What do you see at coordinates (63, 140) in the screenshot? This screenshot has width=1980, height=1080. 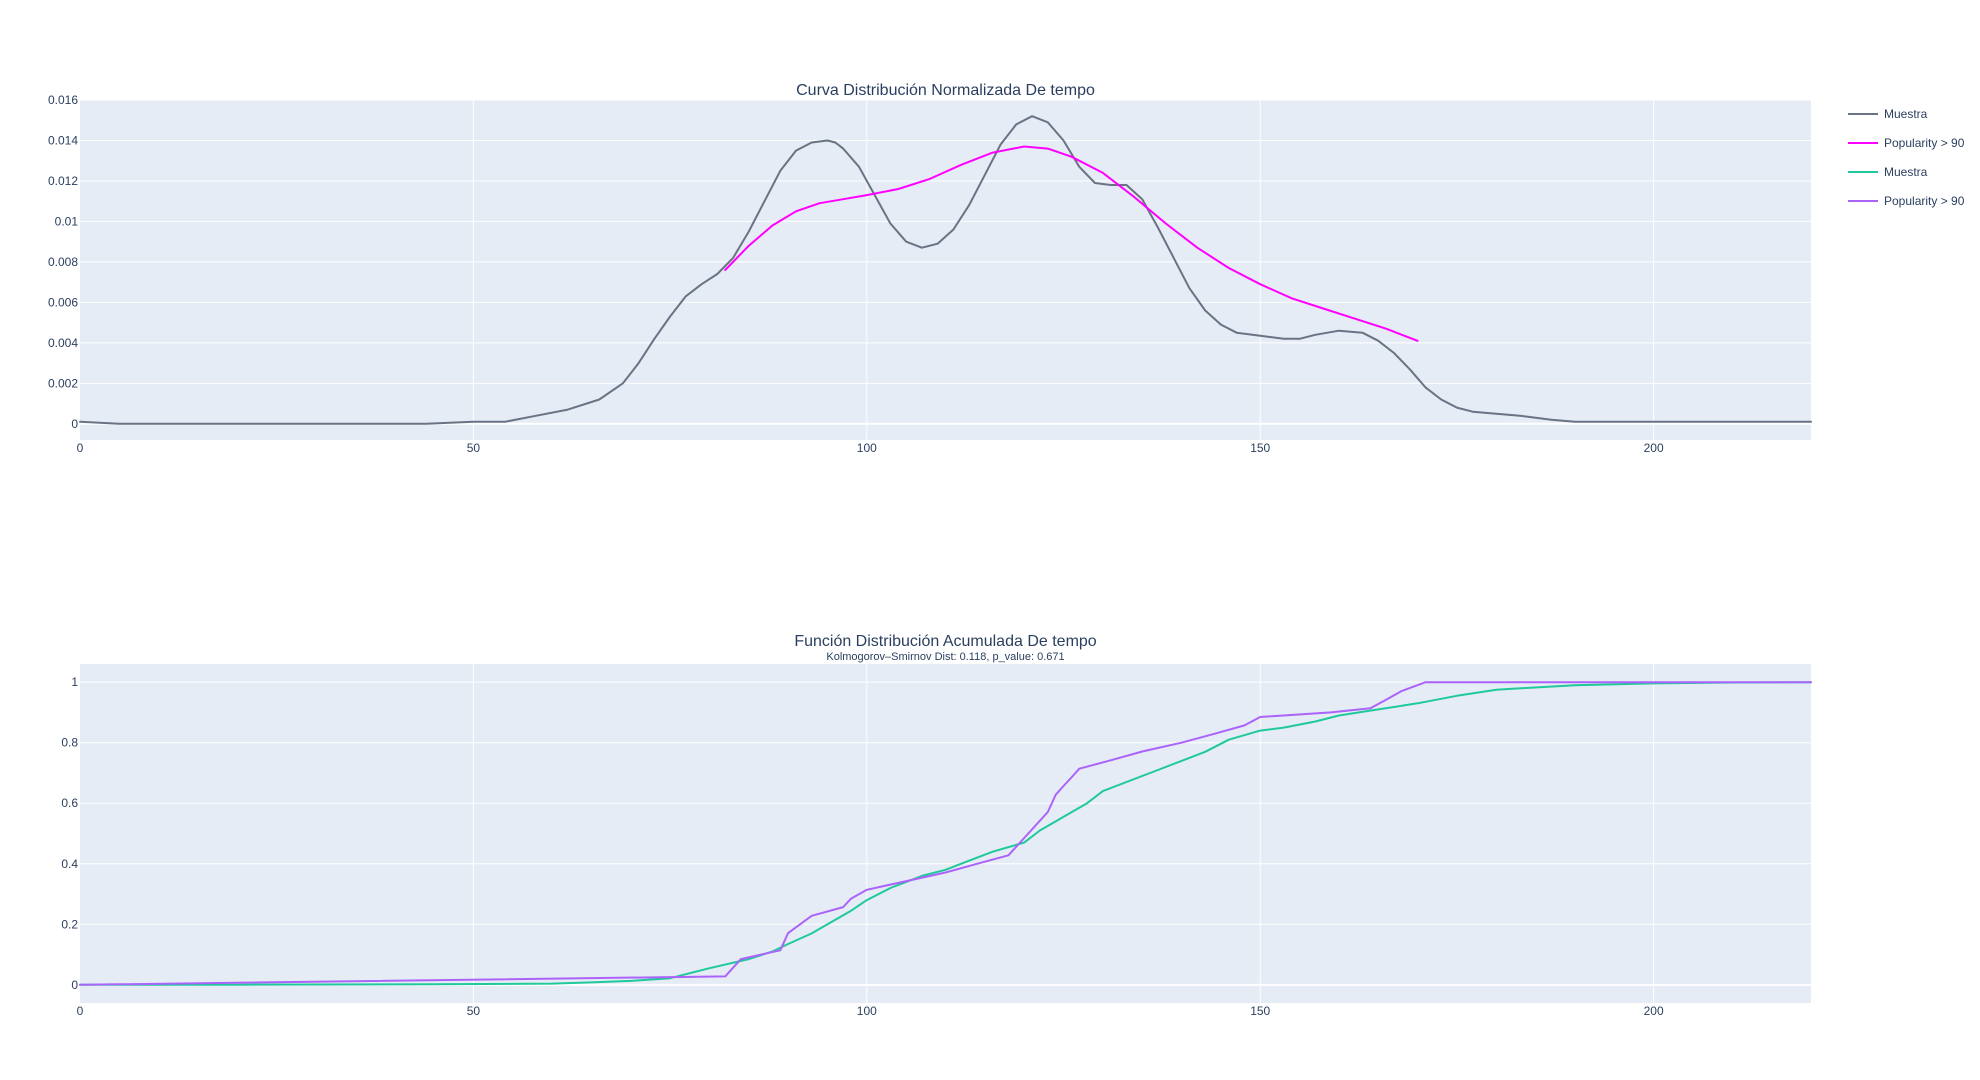 I see `y-tick-label: 0.014` at bounding box center [63, 140].